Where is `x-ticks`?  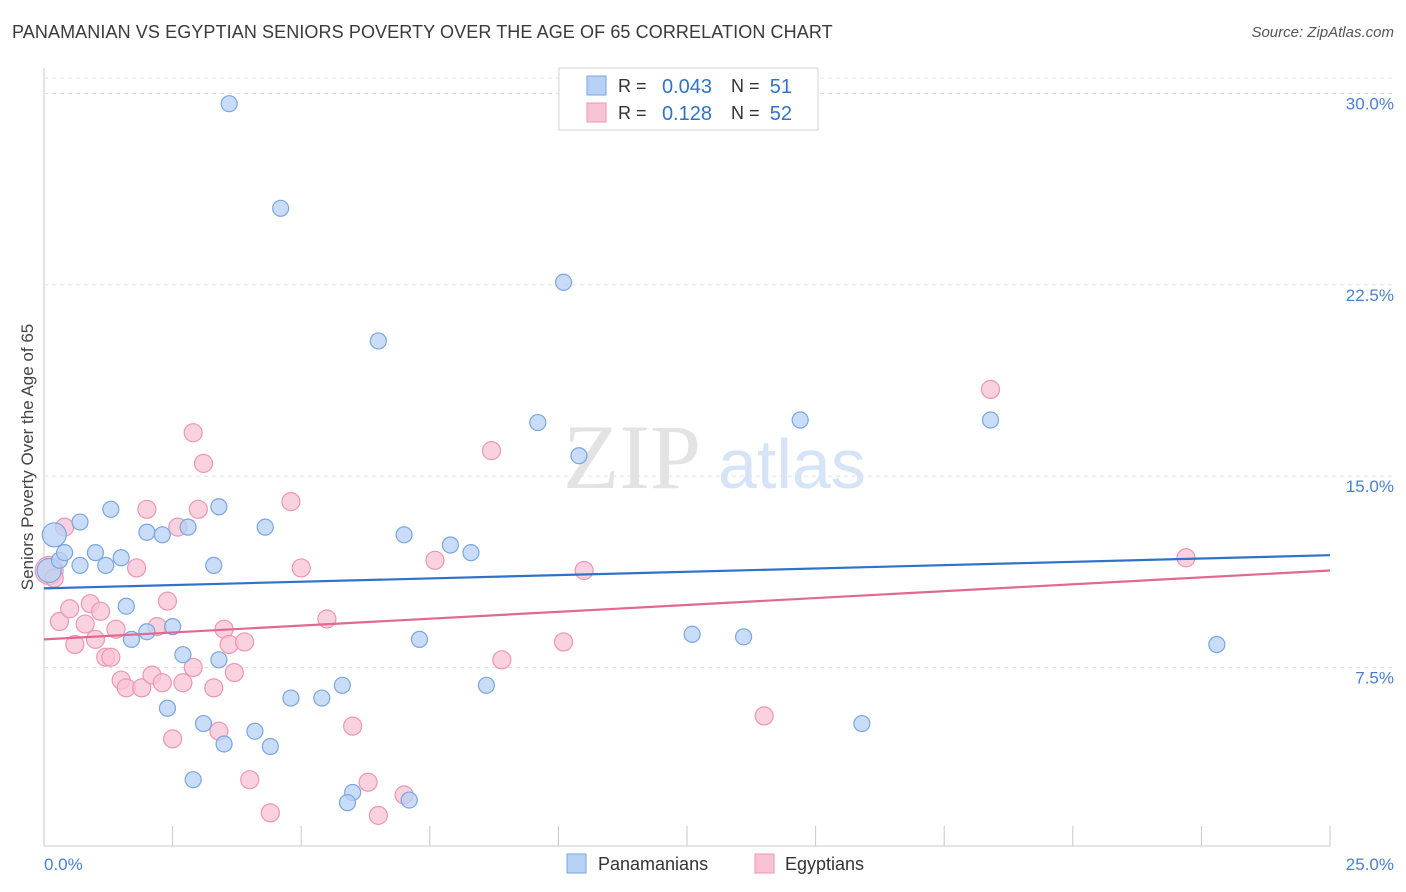
x-ticks is located at coordinates (751, 836).